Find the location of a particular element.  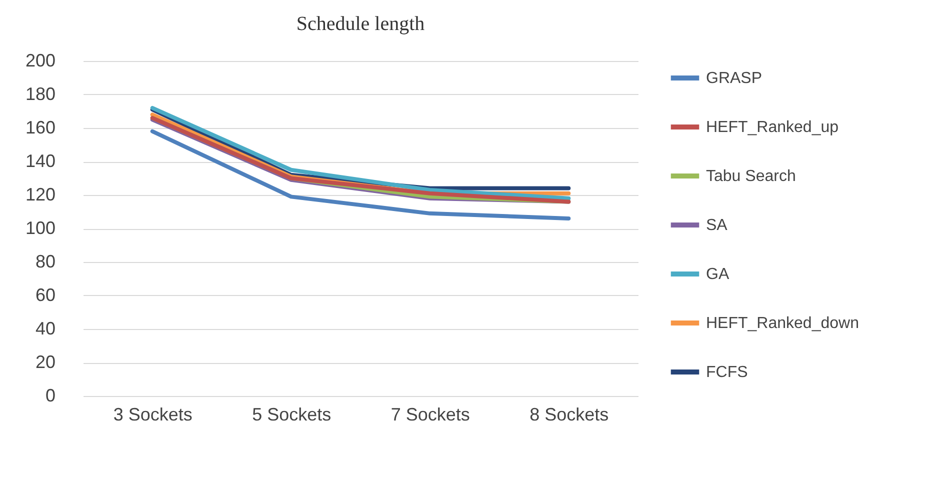

legend-label: SA is located at coordinates (717, 225).